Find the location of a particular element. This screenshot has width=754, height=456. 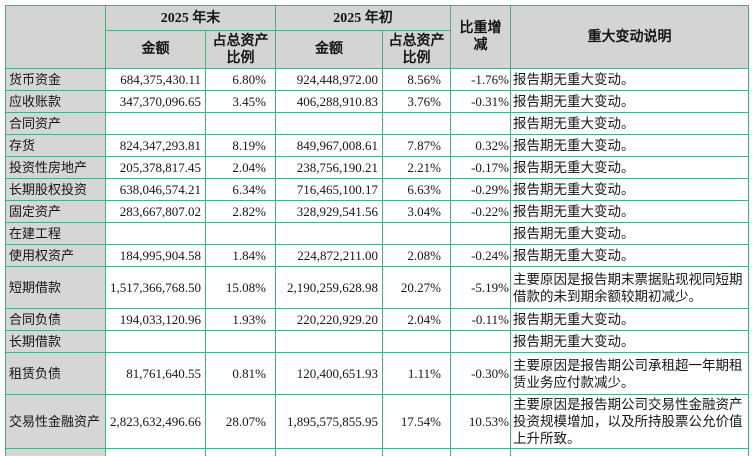

change-cell: -0.29% is located at coordinates (480, 189).